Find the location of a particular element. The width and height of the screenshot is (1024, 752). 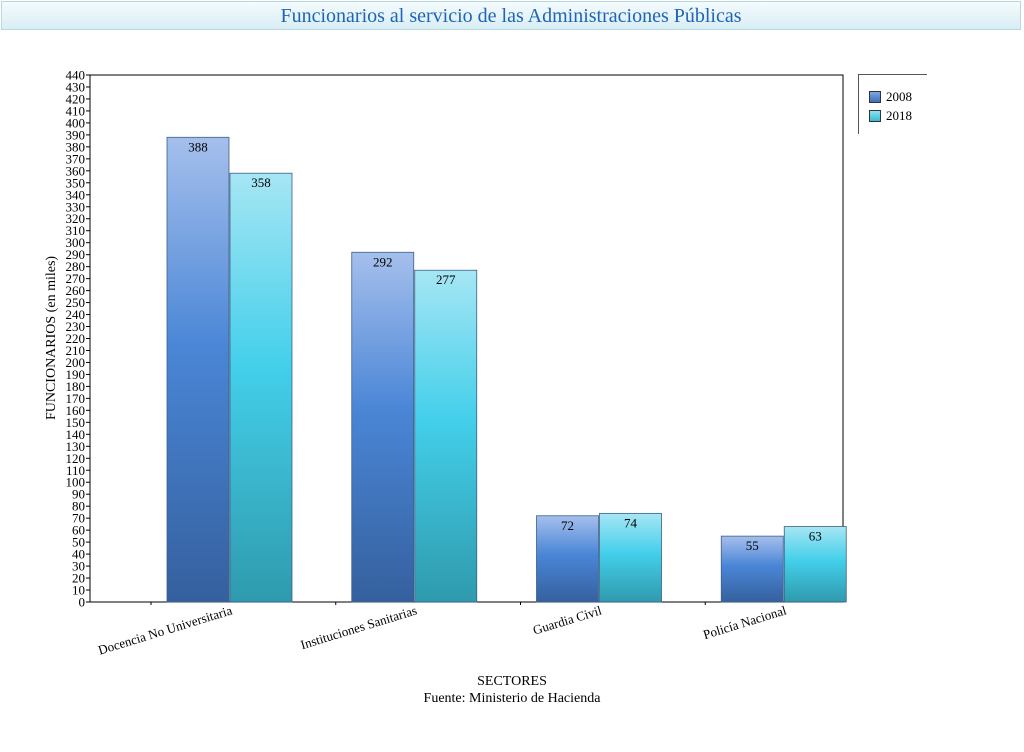

y-tick-label: 290 is located at coordinates (76, 254).